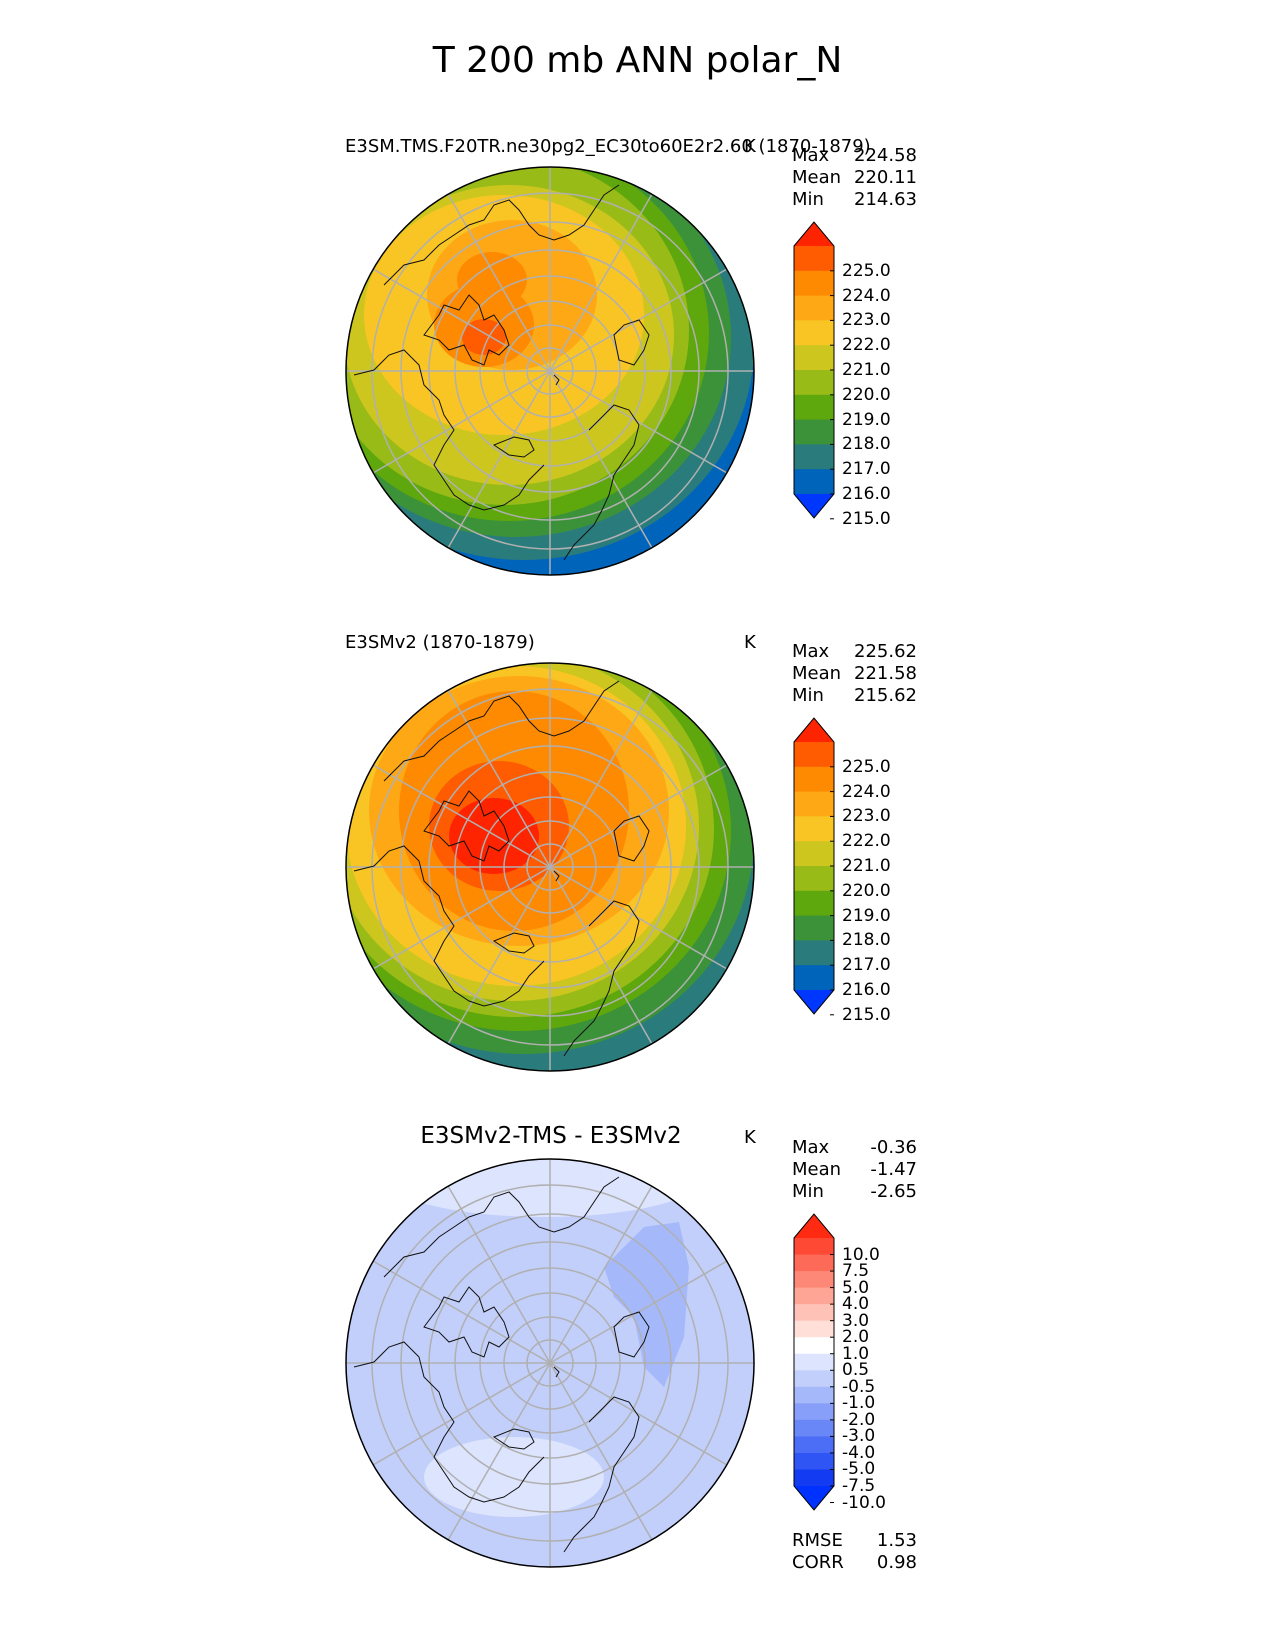  Describe the element at coordinates (885, 673) in the screenshot. I see `stat-mean-value: 221.58` at that location.